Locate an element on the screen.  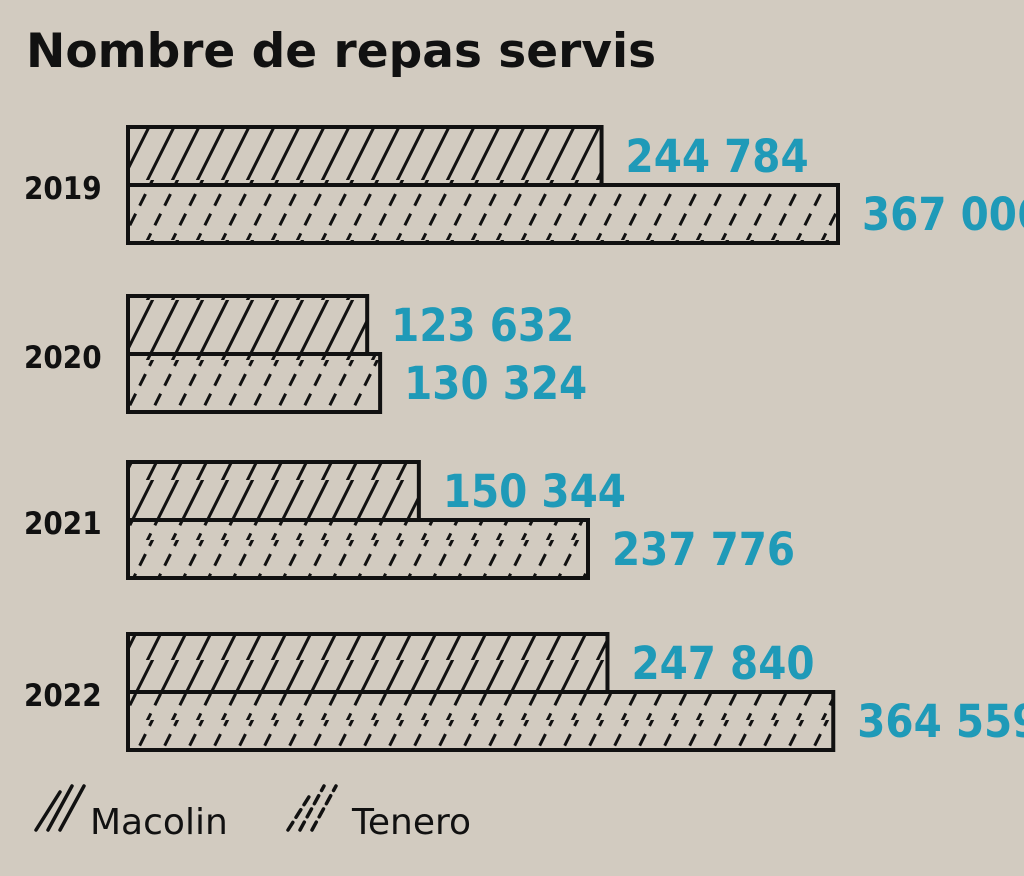
category-label: 2021 is located at coordinates (63, 524).